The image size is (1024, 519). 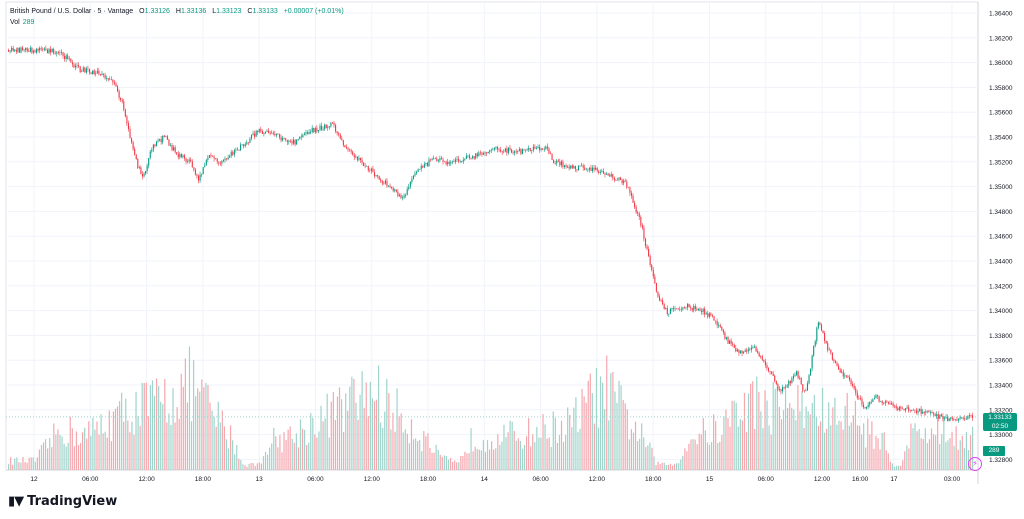 I want to click on x-tick-label: 18:00, so click(x=653, y=479).